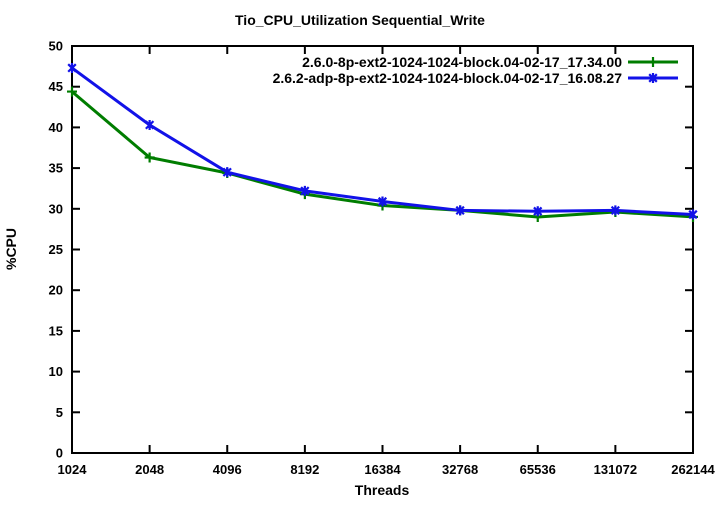  I want to click on y-tick-label: 15, so click(56, 330).